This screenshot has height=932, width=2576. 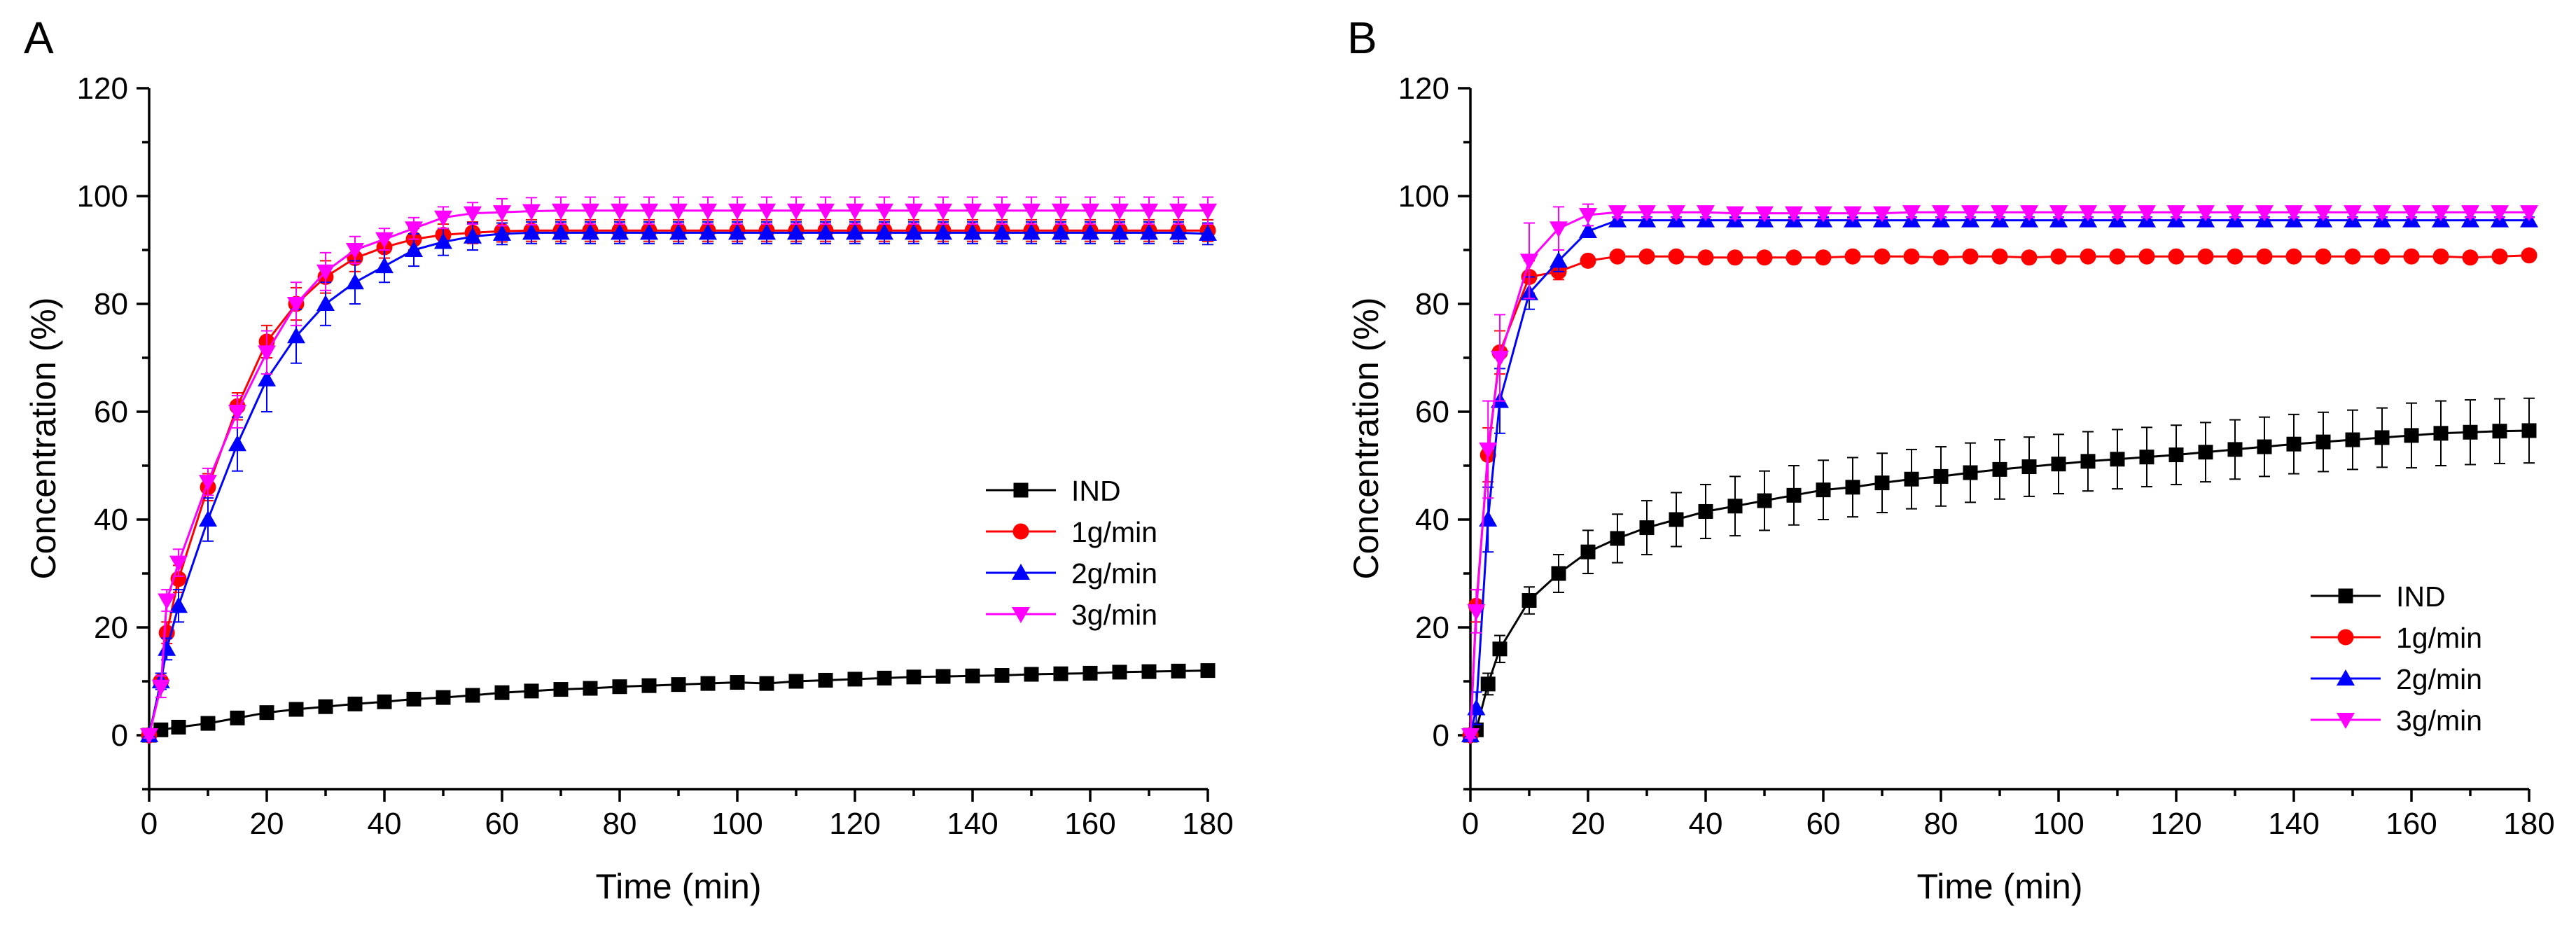 I want to click on y-tick-label: 100, so click(x=102, y=196).